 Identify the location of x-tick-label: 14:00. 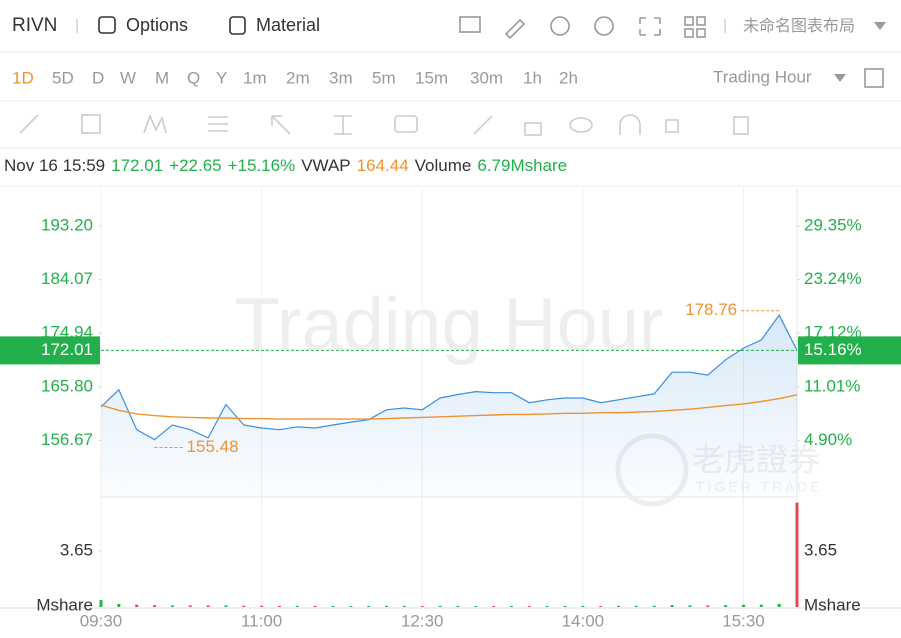
(583, 620).